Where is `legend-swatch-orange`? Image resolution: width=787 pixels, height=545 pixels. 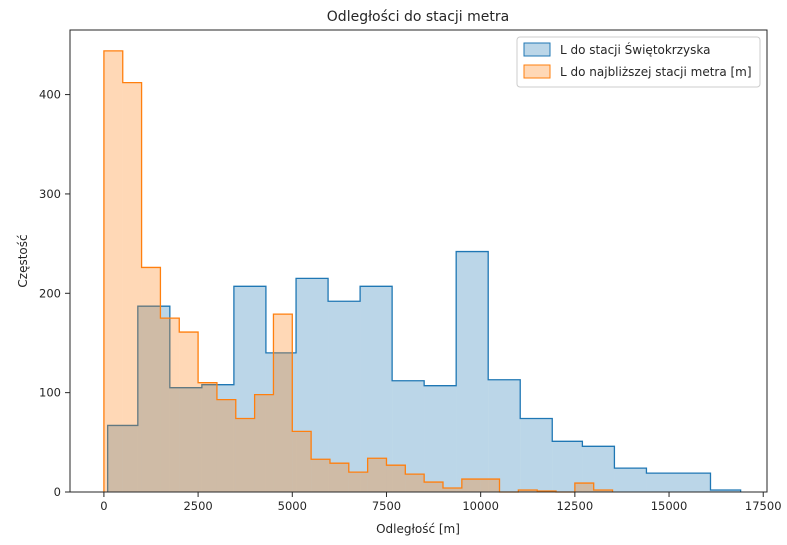 legend-swatch-orange is located at coordinates (537, 71).